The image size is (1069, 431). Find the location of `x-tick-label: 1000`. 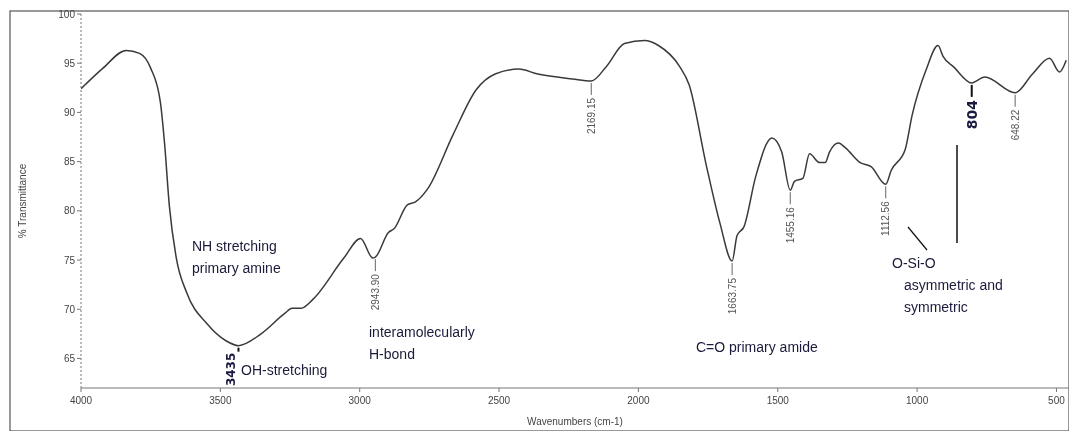

x-tick-label: 1000 is located at coordinates (917, 400).